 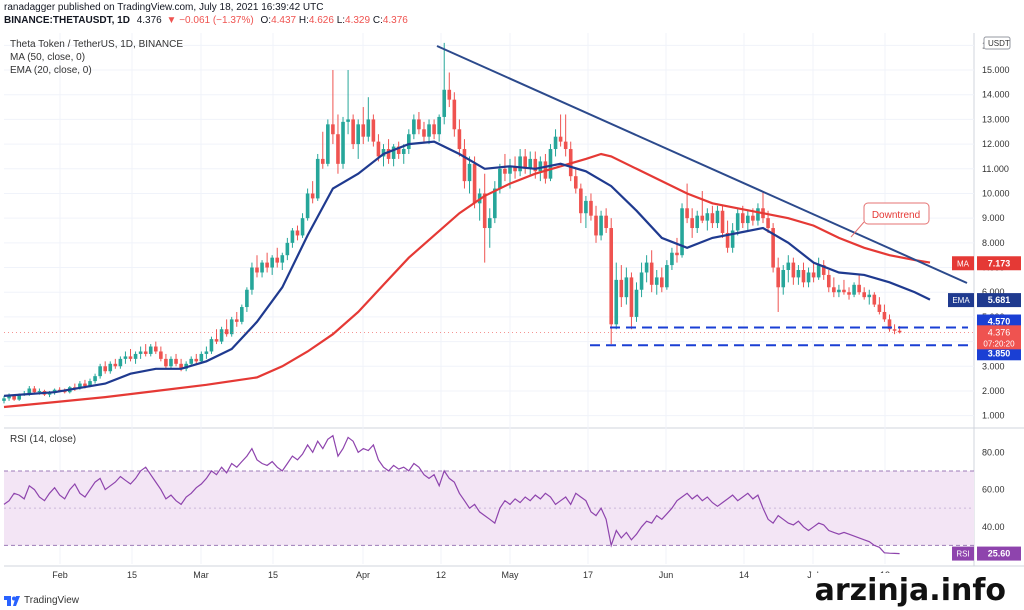 What do you see at coordinates (321, 20) in the screenshot?
I see `high-value: 4.626` at bounding box center [321, 20].